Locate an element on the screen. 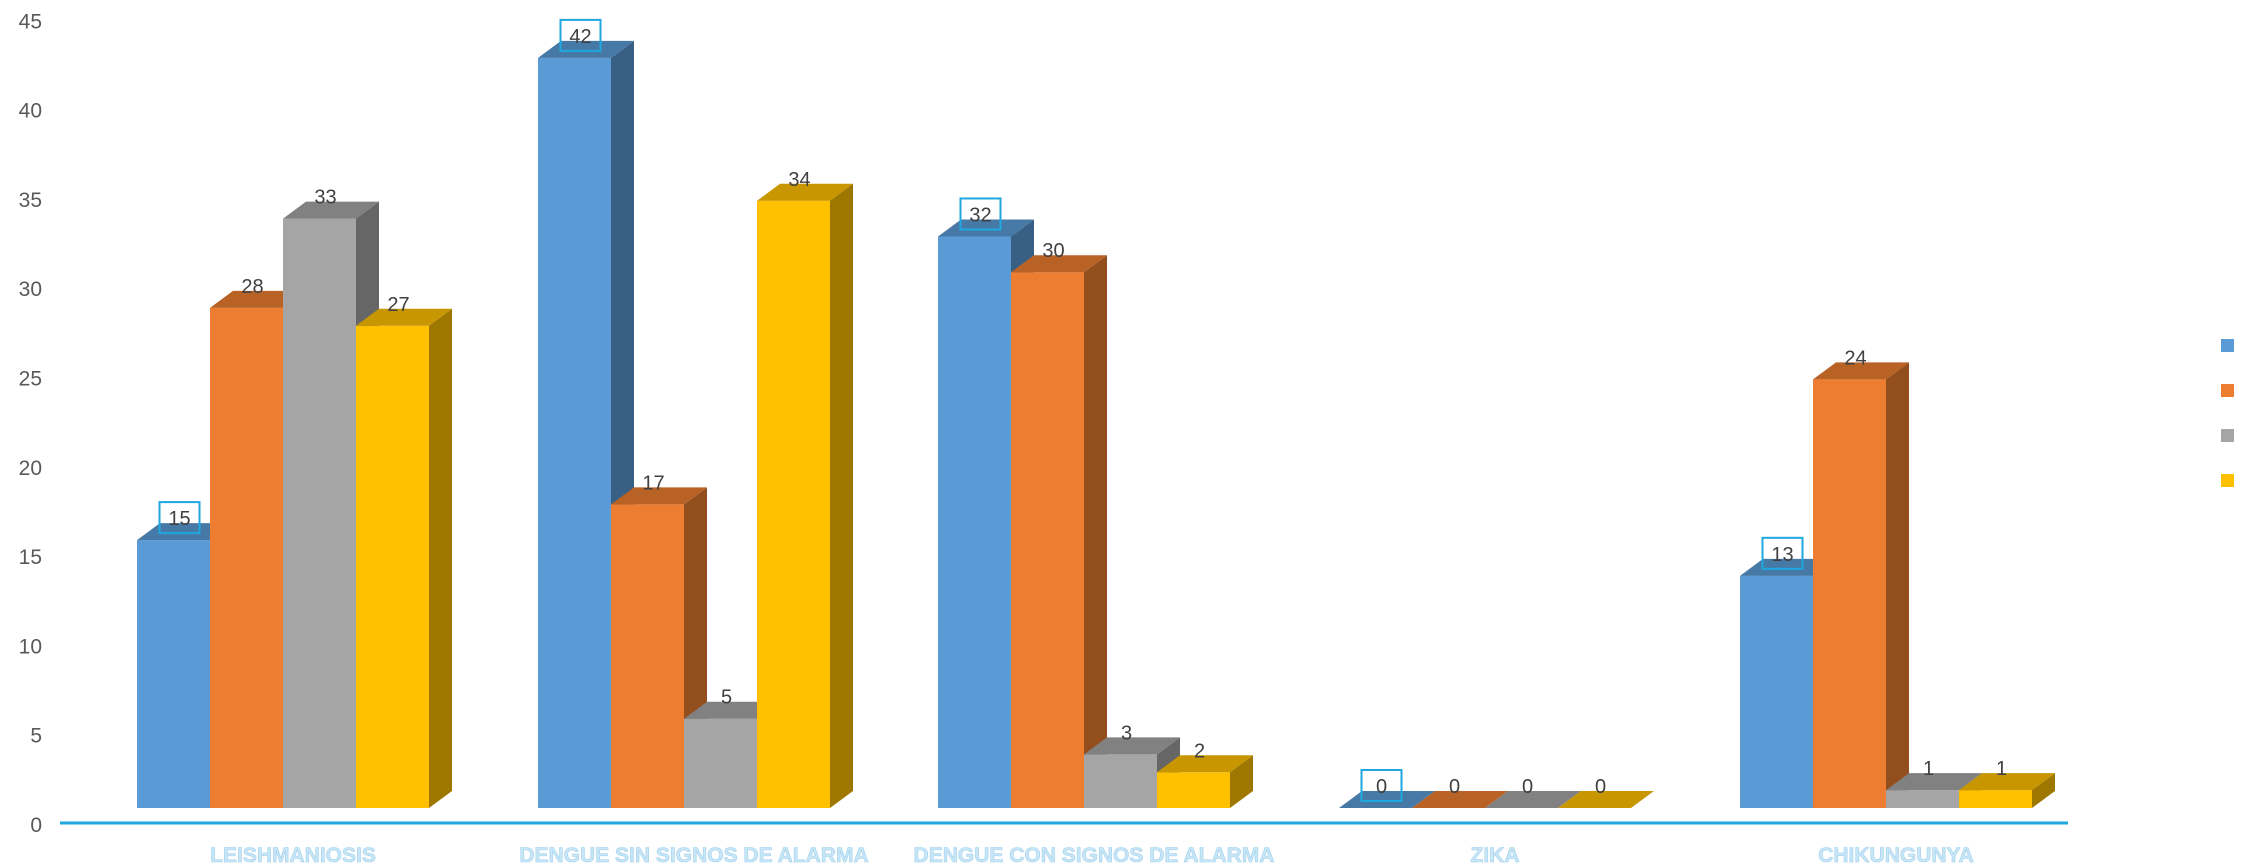 The width and height of the screenshot is (2241, 866). data-label: 24 is located at coordinates (1855, 358).